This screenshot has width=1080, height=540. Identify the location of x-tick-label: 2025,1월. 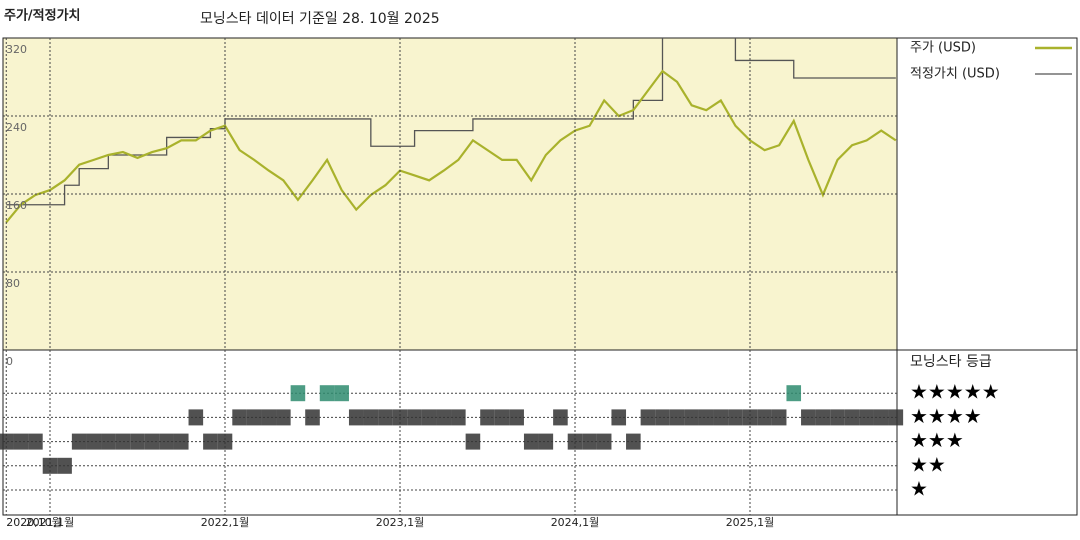
(750, 522).